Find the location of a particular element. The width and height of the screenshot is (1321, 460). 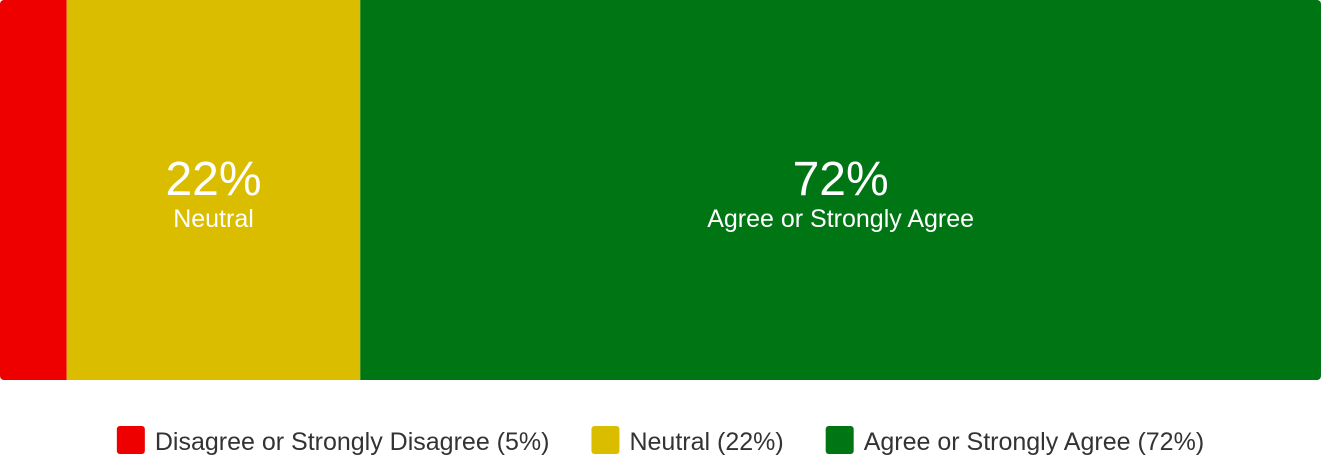

legend-item-neutral: Neutral (22%) is located at coordinates (687, 441).